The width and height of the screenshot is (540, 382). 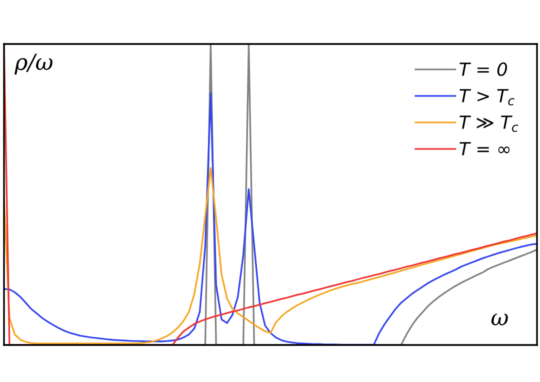 What do you see at coordinates (487, 97) in the screenshot?
I see `legend-label: T > T$_{c}$` at bounding box center [487, 97].